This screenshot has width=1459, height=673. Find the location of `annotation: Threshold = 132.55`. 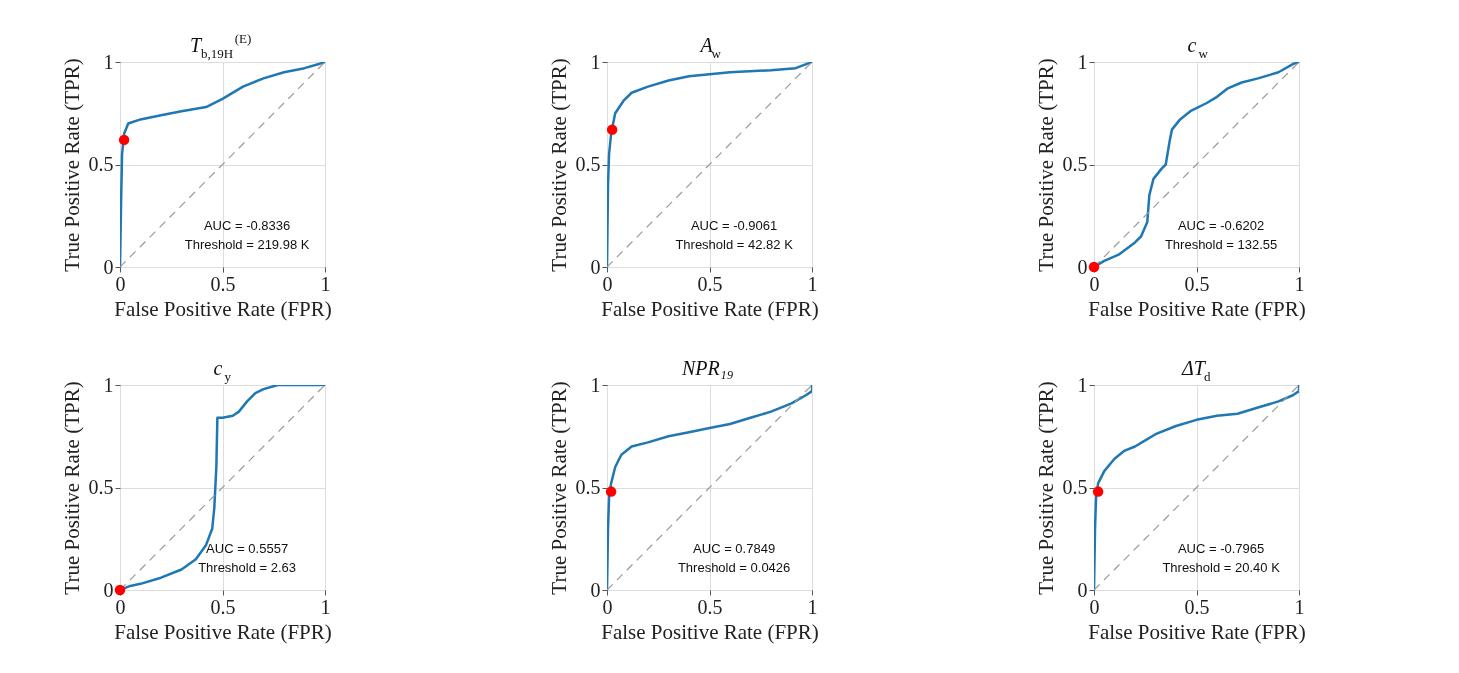

annotation: Threshold = 132.55 is located at coordinates (1221, 245).